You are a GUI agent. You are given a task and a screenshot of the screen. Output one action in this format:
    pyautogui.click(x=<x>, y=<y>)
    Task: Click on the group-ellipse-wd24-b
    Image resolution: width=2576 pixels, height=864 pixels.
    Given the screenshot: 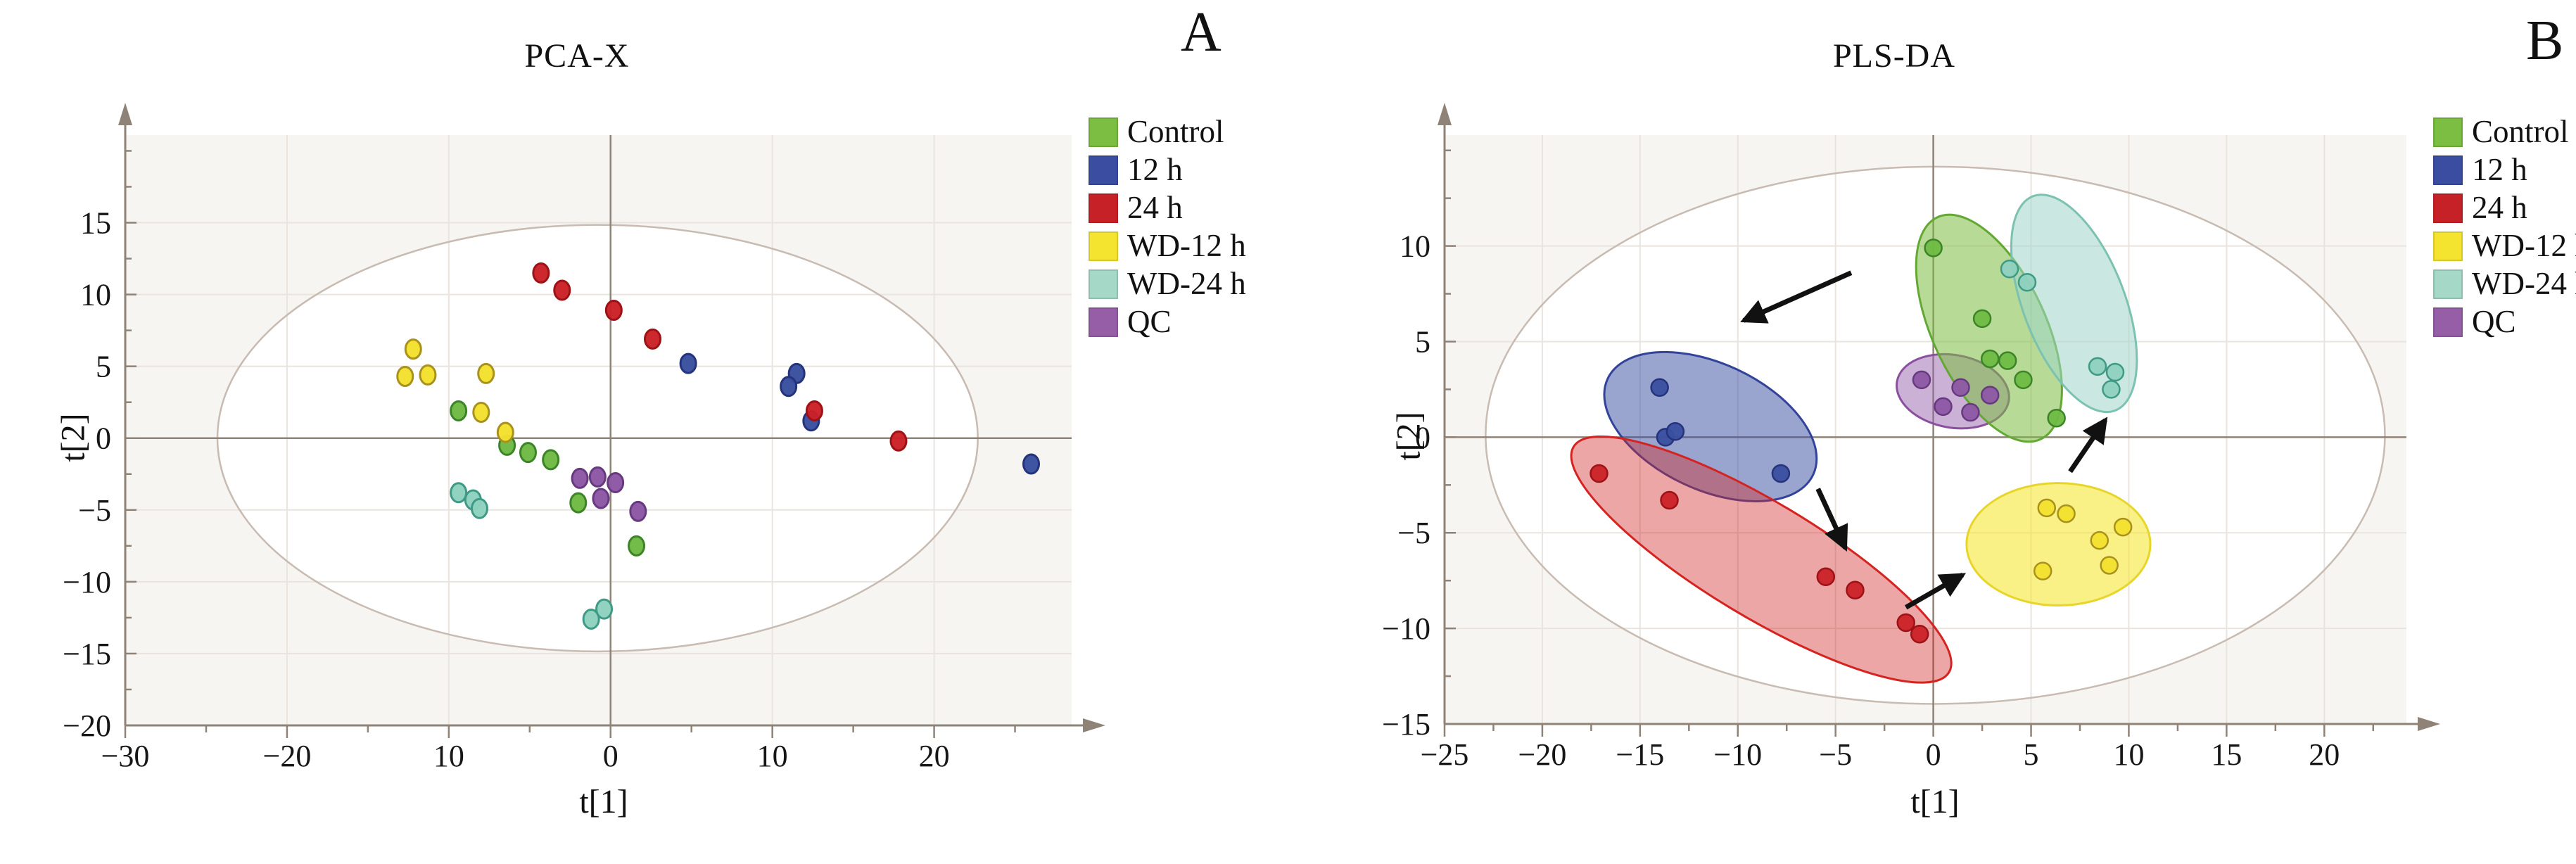 What is the action you would take?
    pyautogui.click(x=2074, y=303)
    